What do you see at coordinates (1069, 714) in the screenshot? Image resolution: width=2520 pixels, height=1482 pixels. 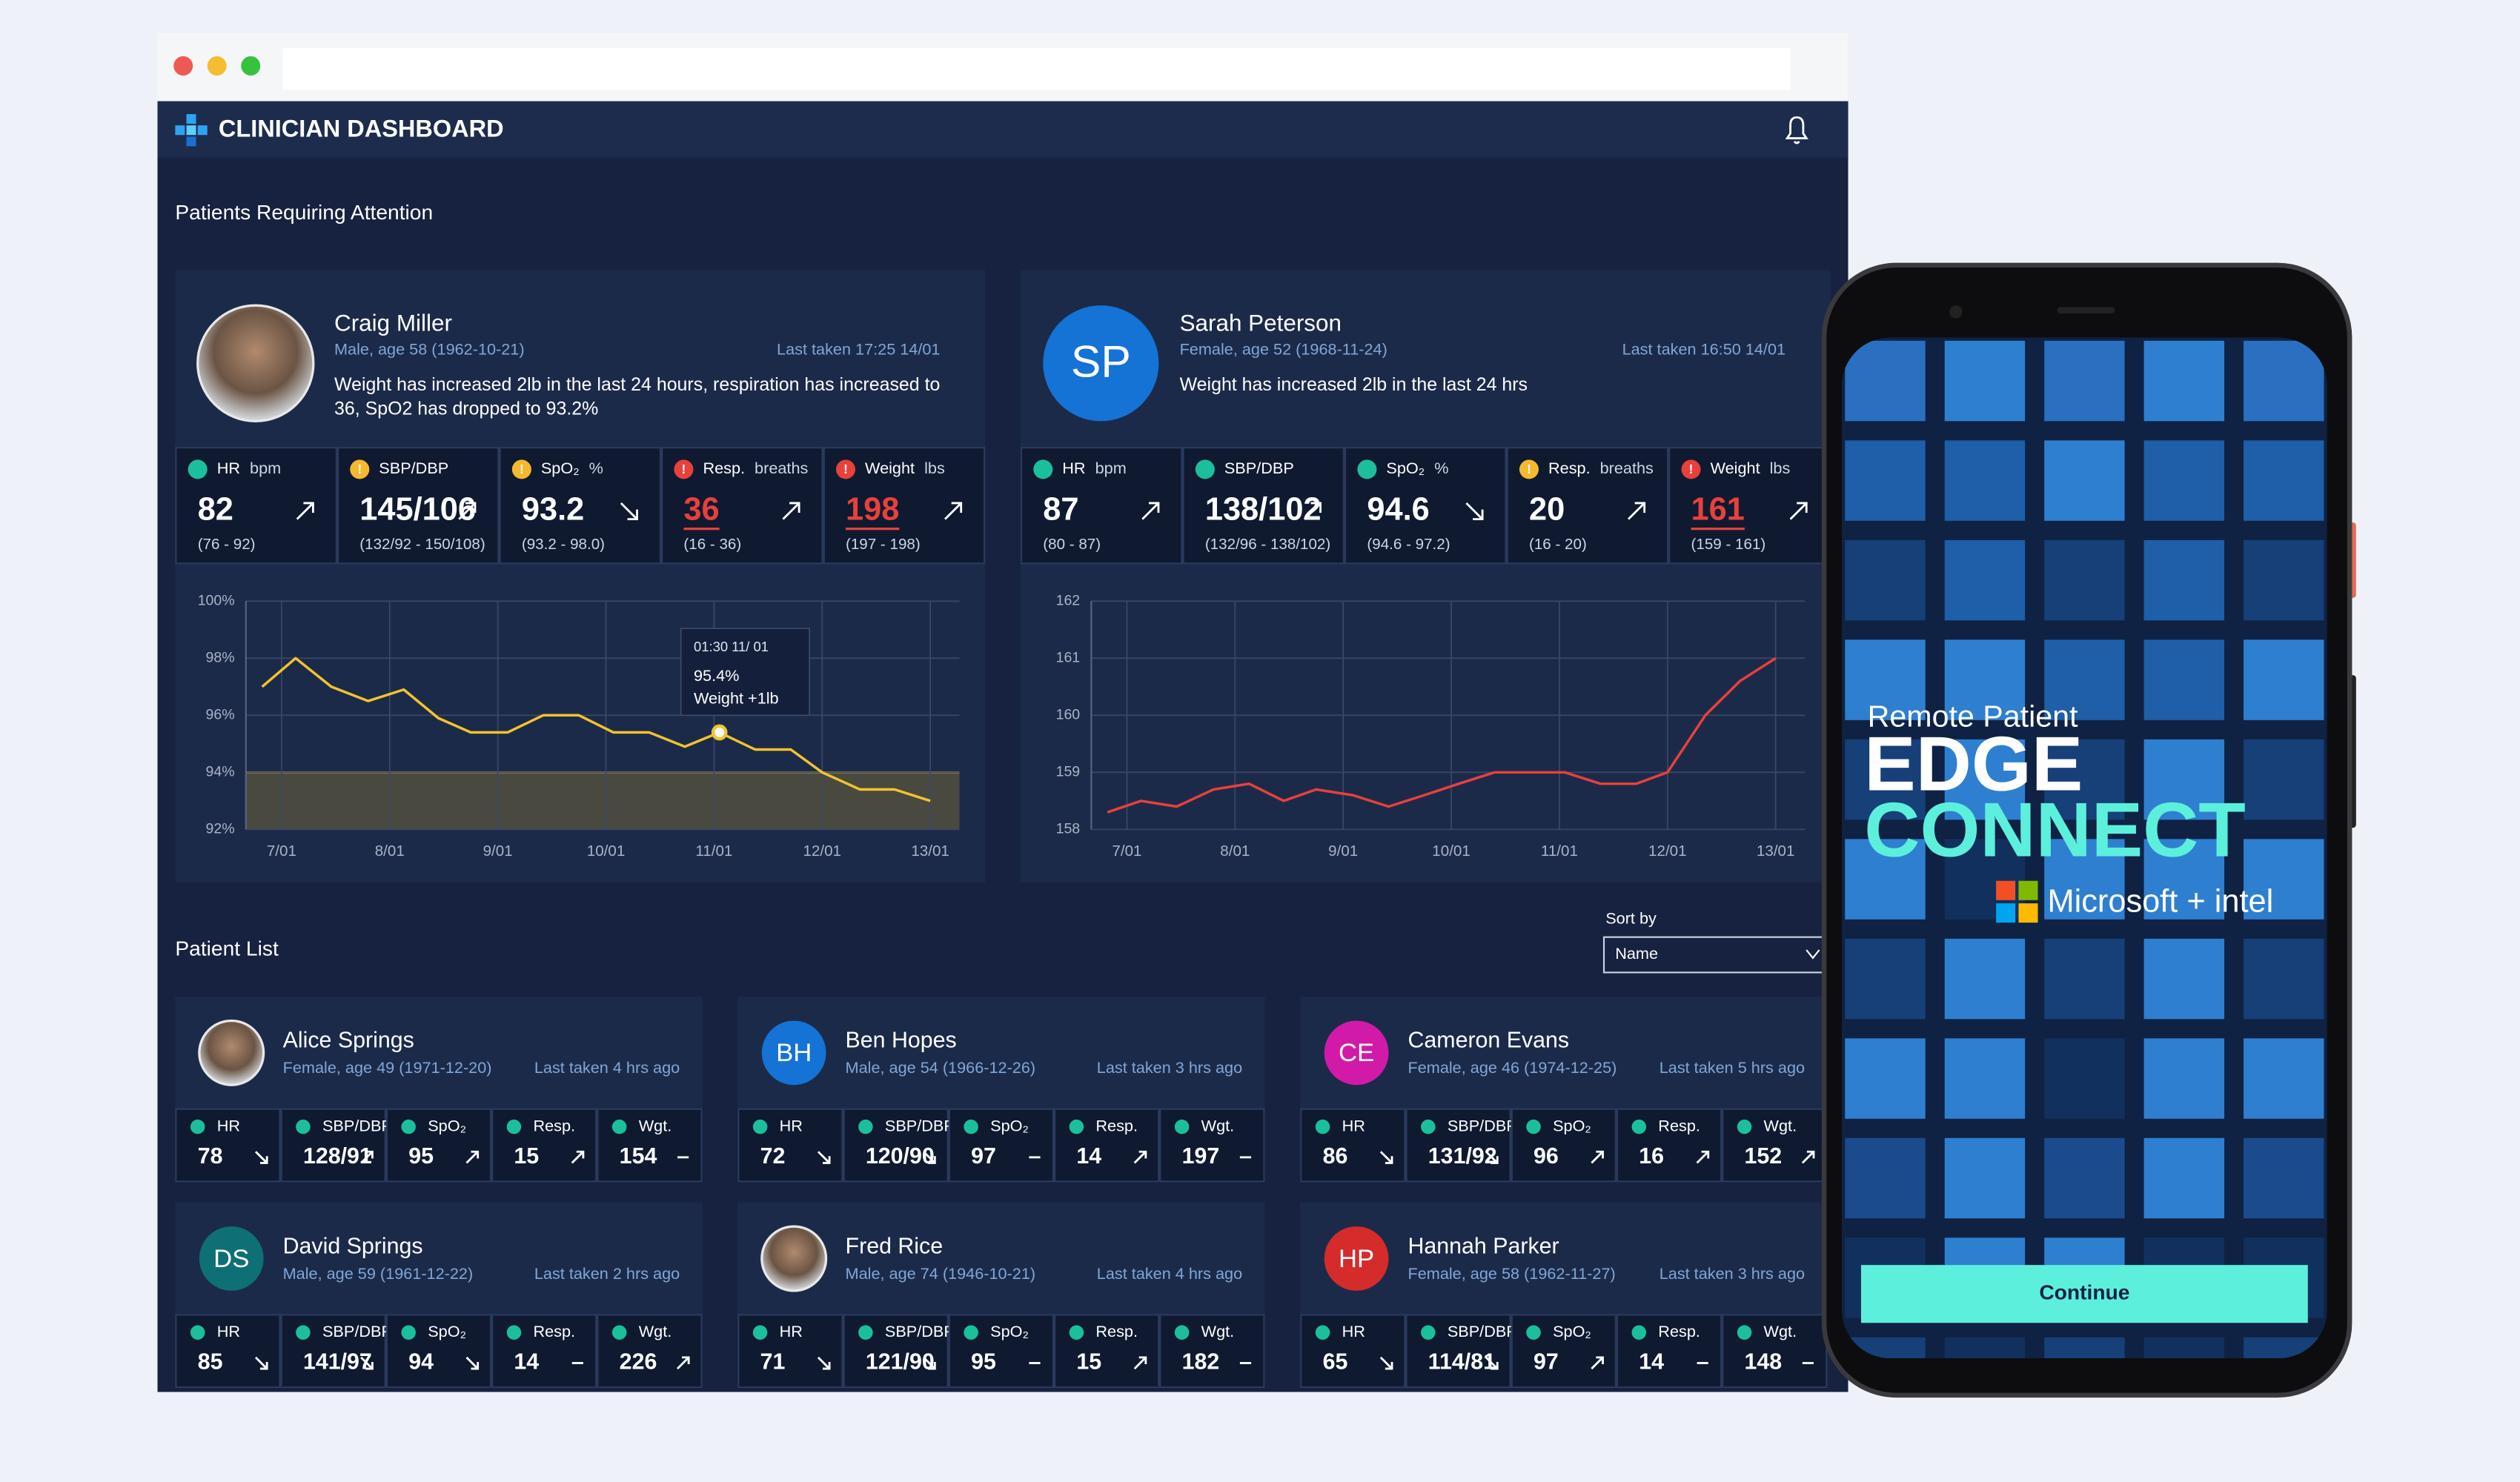 I see `y-tick-label: 160` at bounding box center [1069, 714].